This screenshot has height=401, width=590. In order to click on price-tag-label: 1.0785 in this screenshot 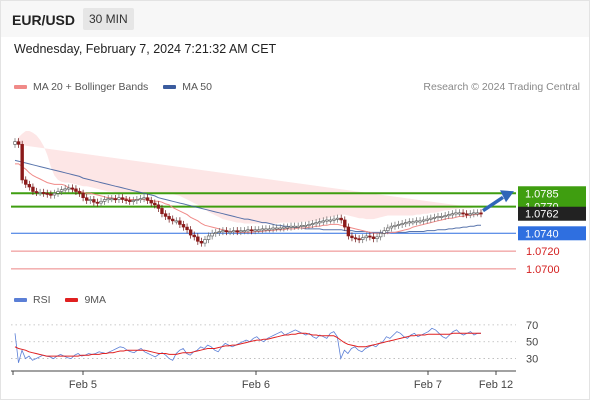, I will do `click(542, 194)`.